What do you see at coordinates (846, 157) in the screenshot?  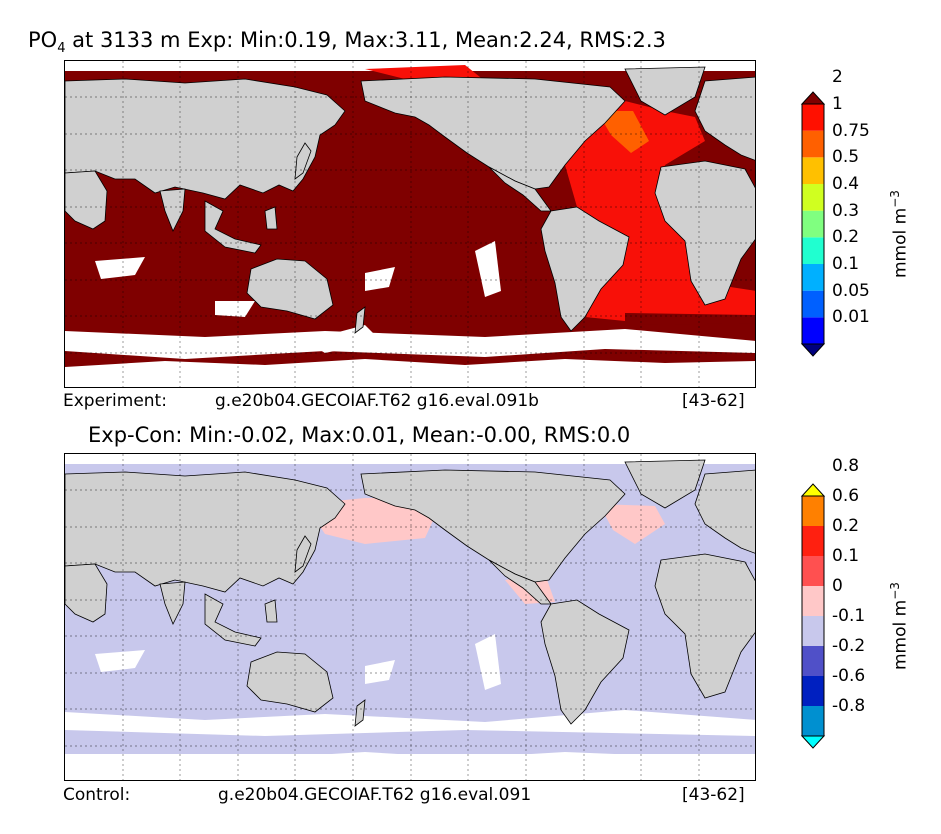 I see `top-colorbar-tick-label: 0.5` at bounding box center [846, 157].